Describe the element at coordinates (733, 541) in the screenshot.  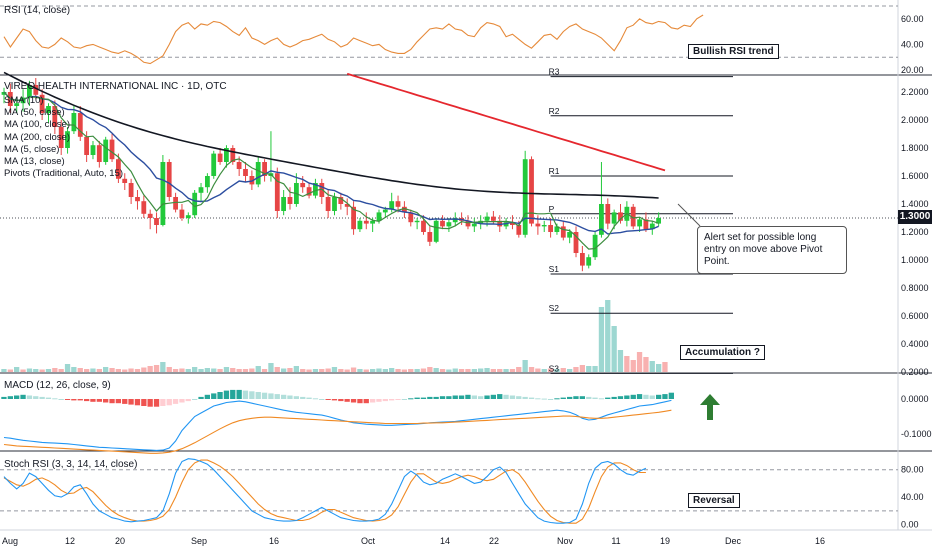
I see `time-tick-label: Dec` at that location.